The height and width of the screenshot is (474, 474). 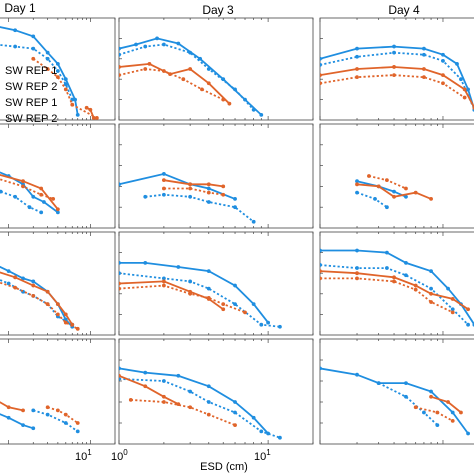 I want to click on panel-r2-c1, so click(x=216, y=283).